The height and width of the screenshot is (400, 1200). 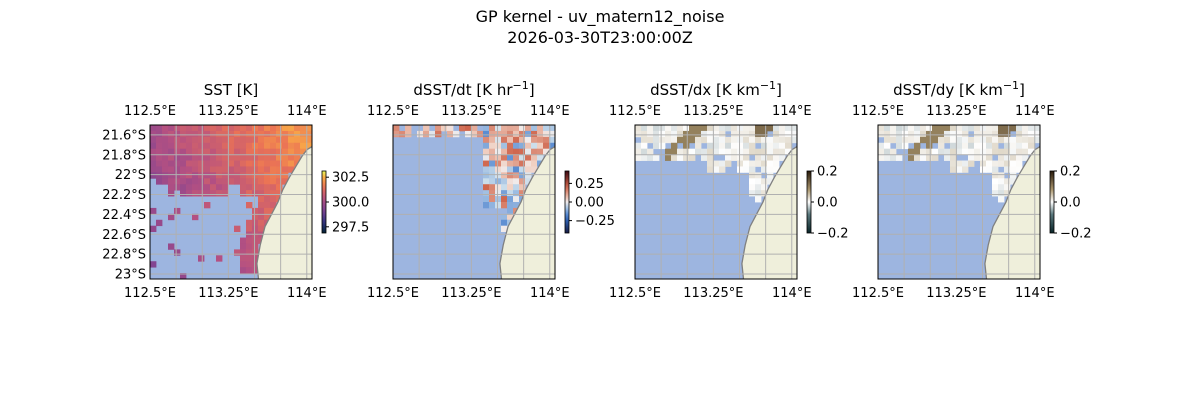 What do you see at coordinates (474, 179) in the screenshot?
I see `data-cells` at bounding box center [474, 179].